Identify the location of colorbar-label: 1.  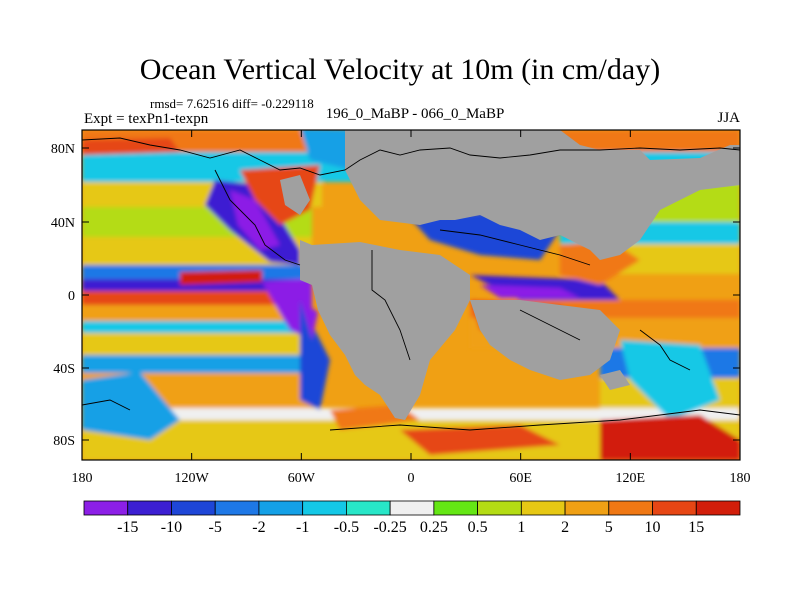
(521, 527).